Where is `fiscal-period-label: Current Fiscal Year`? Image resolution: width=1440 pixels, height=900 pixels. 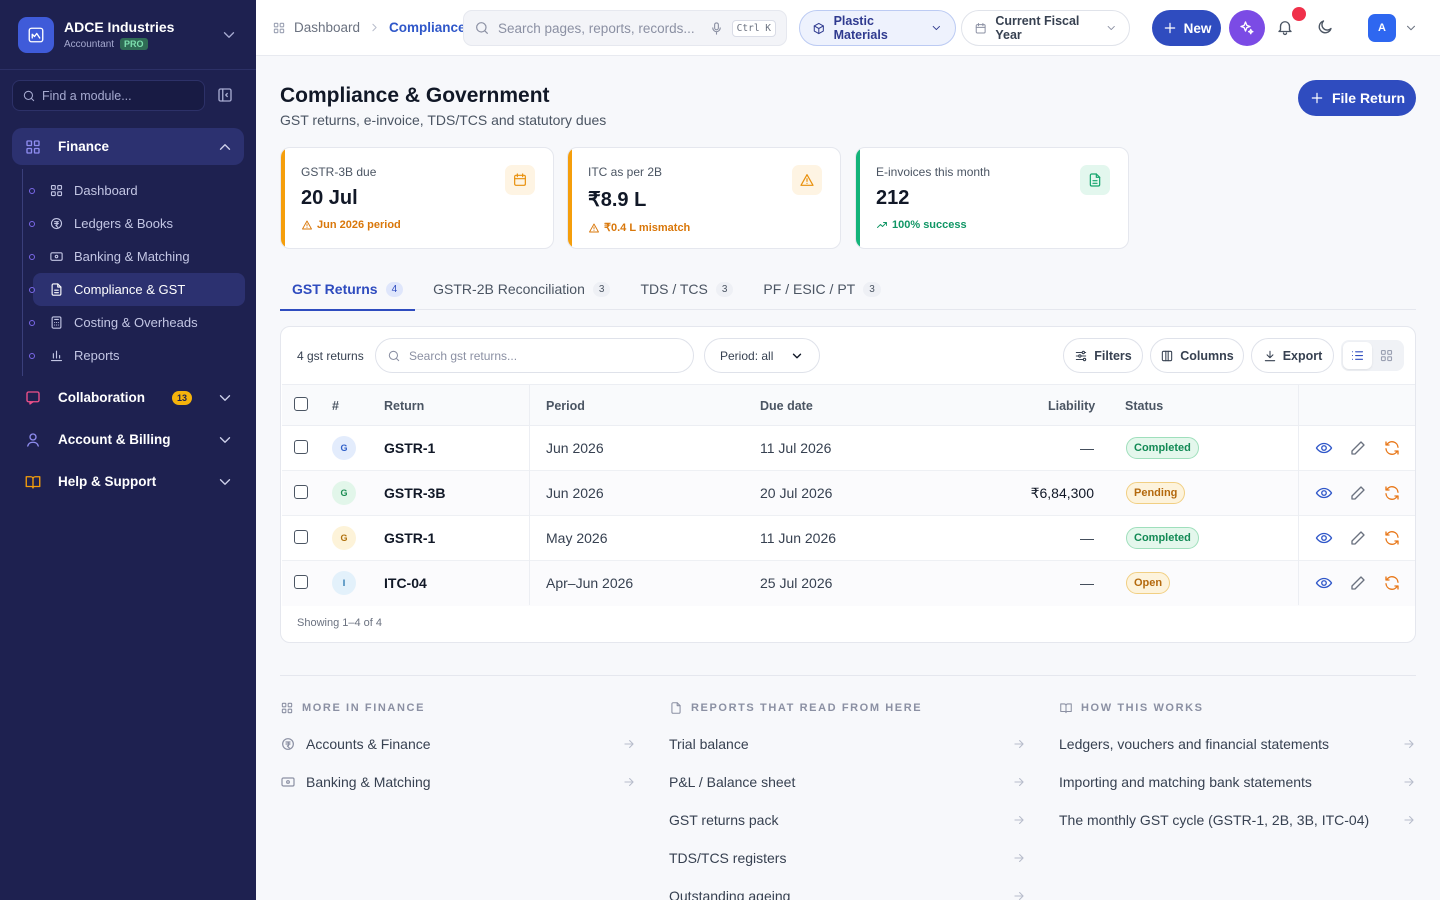 fiscal-period-label: Current Fiscal Year is located at coordinates (1037, 28).